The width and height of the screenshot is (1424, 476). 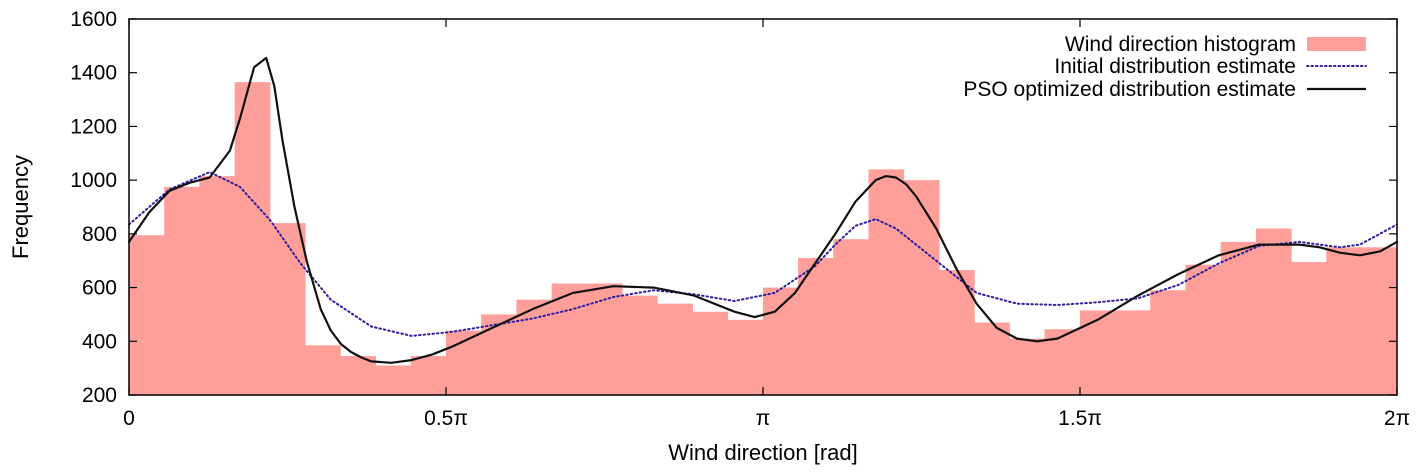 I want to click on legend-label-initial: Initial distribution estimate, so click(x=1175, y=66).